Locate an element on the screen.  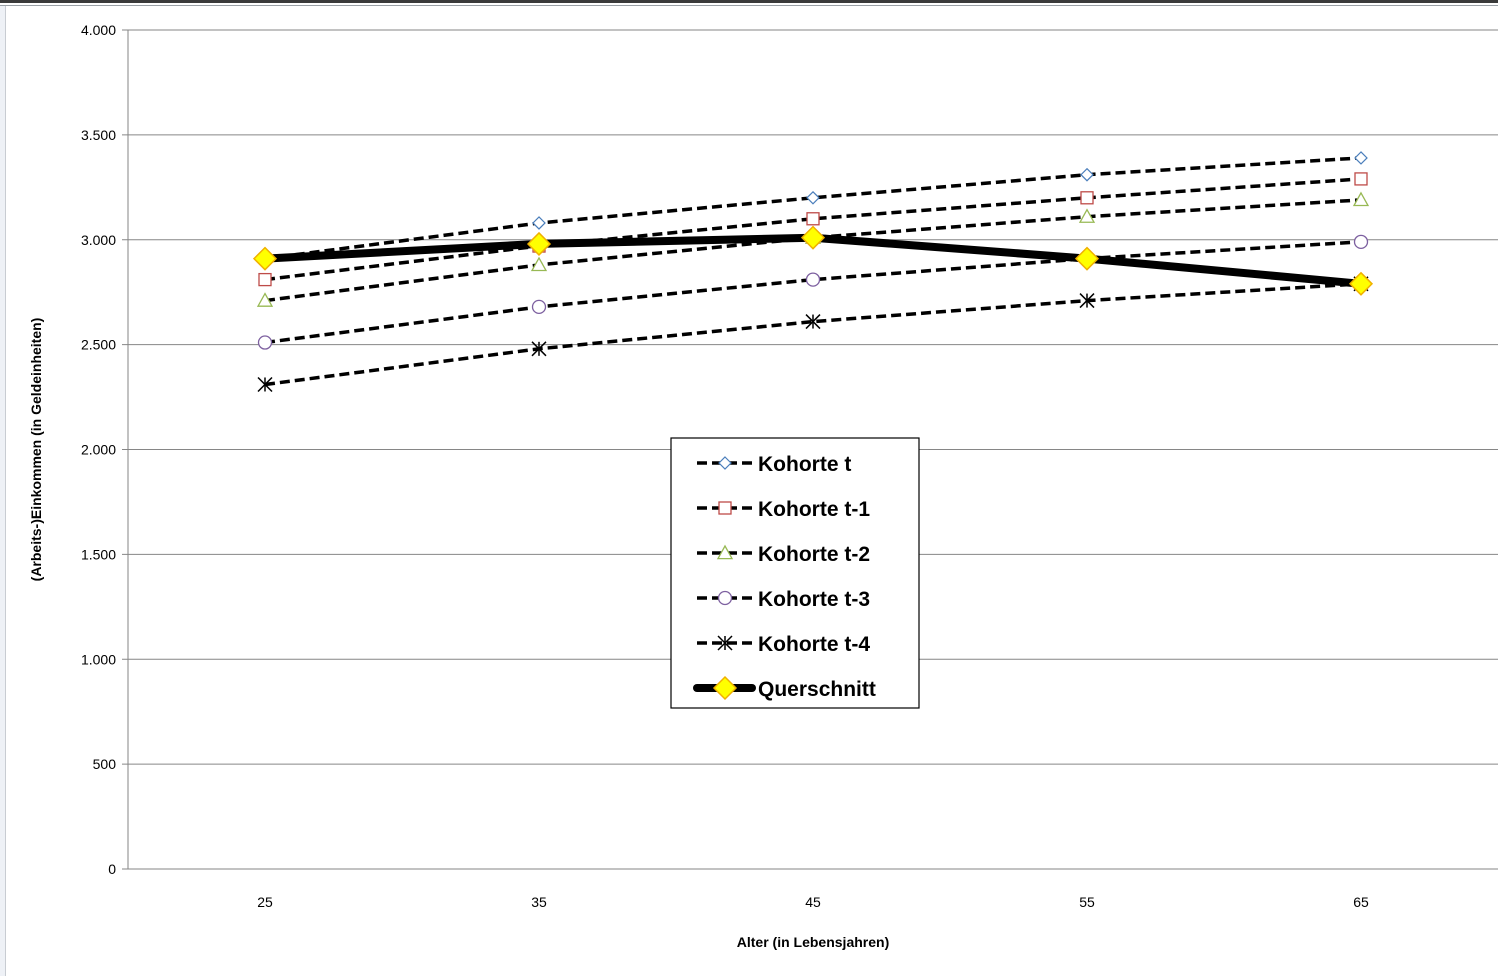
y-tick-label: 0 is located at coordinates (112, 869).